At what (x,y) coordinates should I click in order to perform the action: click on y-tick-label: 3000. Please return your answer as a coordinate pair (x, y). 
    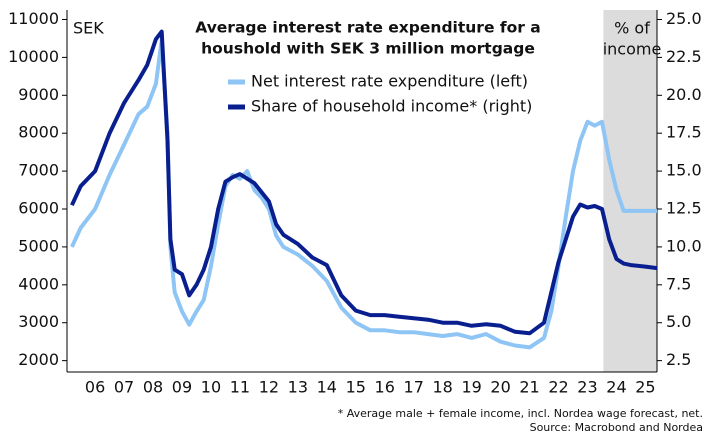
    Looking at the image, I should click on (38, 321).